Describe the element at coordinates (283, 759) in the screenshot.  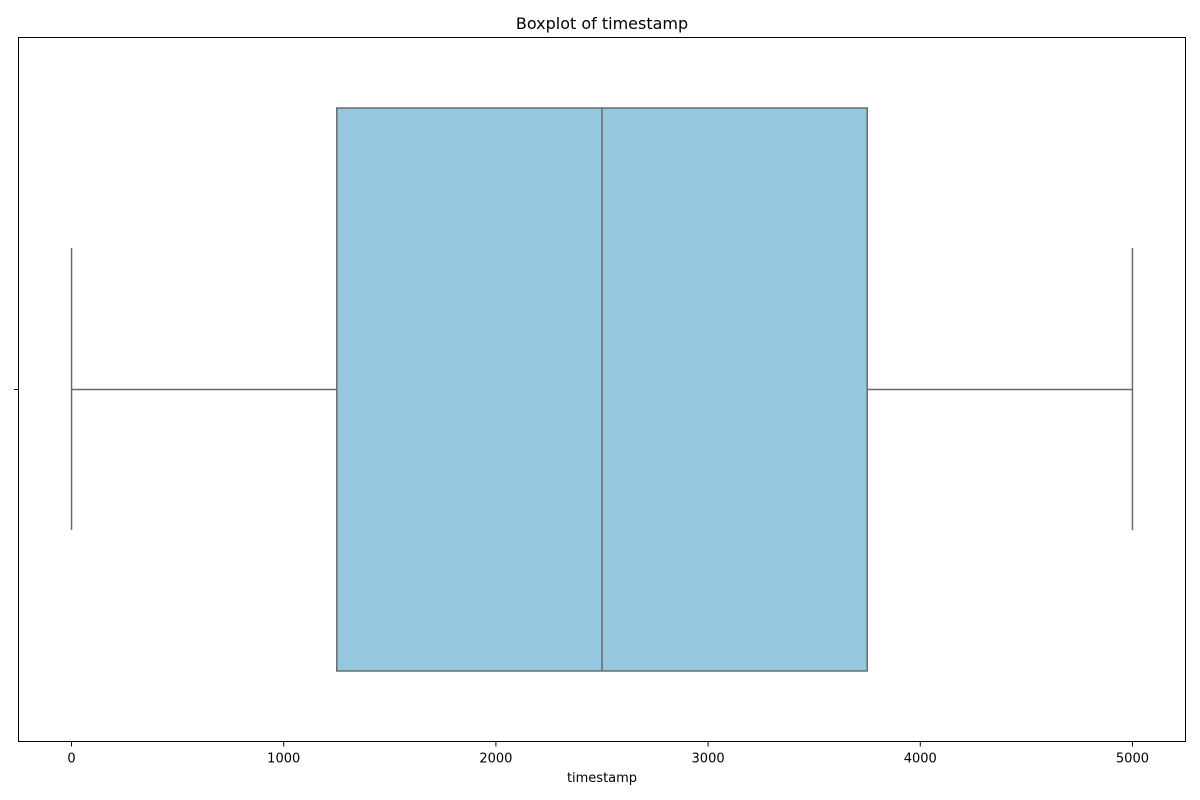
I see `x-tick-label: 1000` at that location.